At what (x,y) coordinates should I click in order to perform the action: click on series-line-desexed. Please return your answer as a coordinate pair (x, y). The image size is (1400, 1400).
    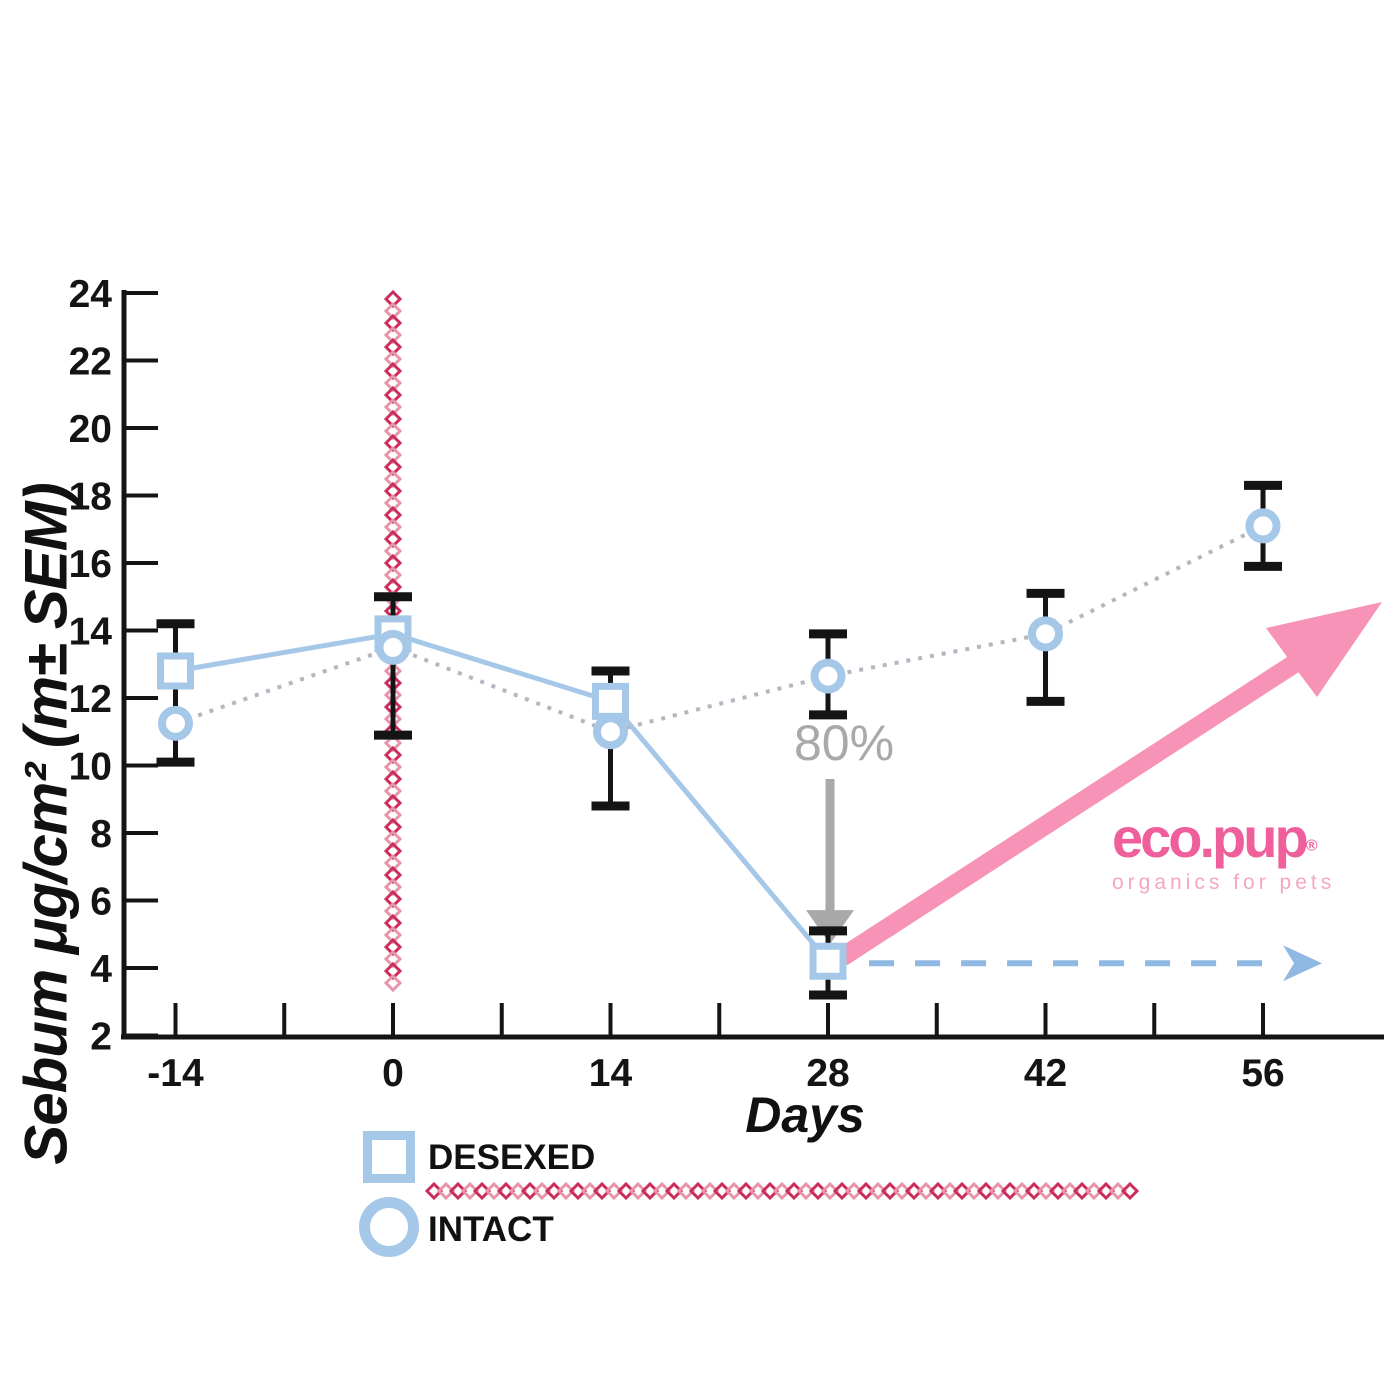
    Looking at the image, I should click on (502, 797).